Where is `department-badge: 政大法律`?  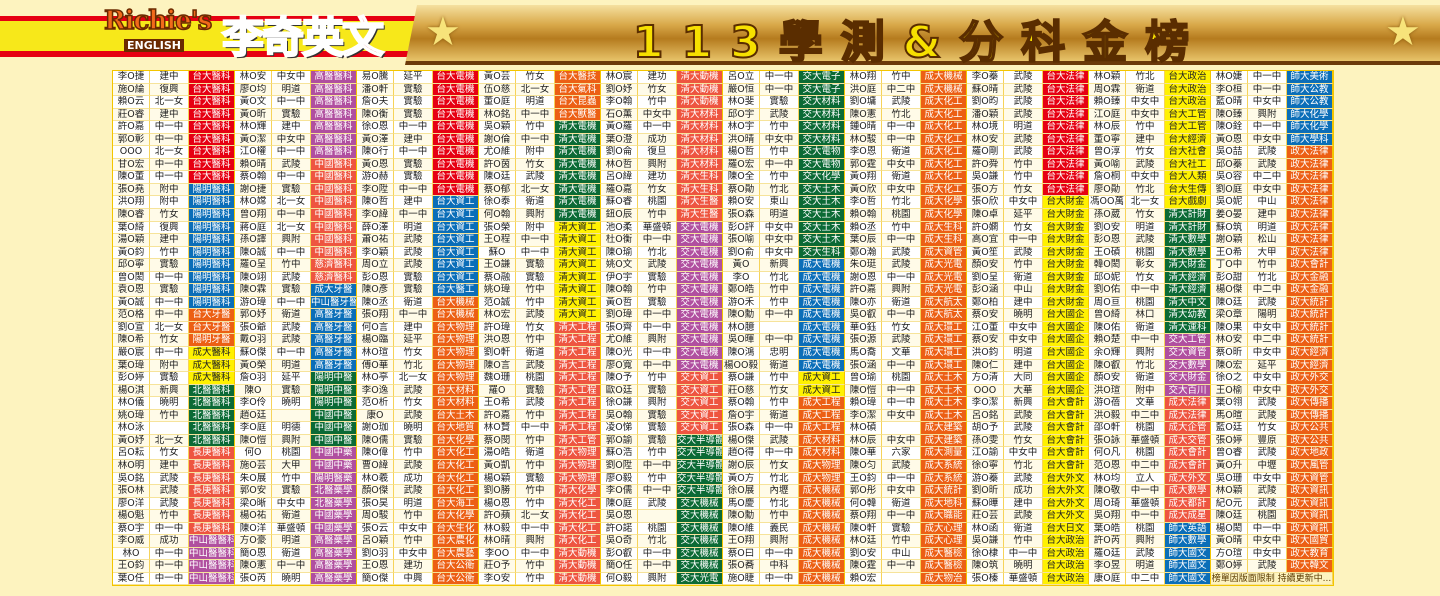
department-badge: 政大法律 is located at coordinates (1310, 203).